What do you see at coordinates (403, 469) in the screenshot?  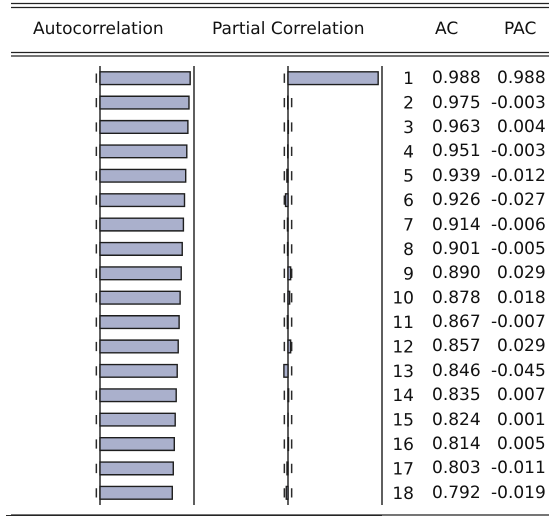 I see `y-tick-label: 17` at bounding box center [403, 469].